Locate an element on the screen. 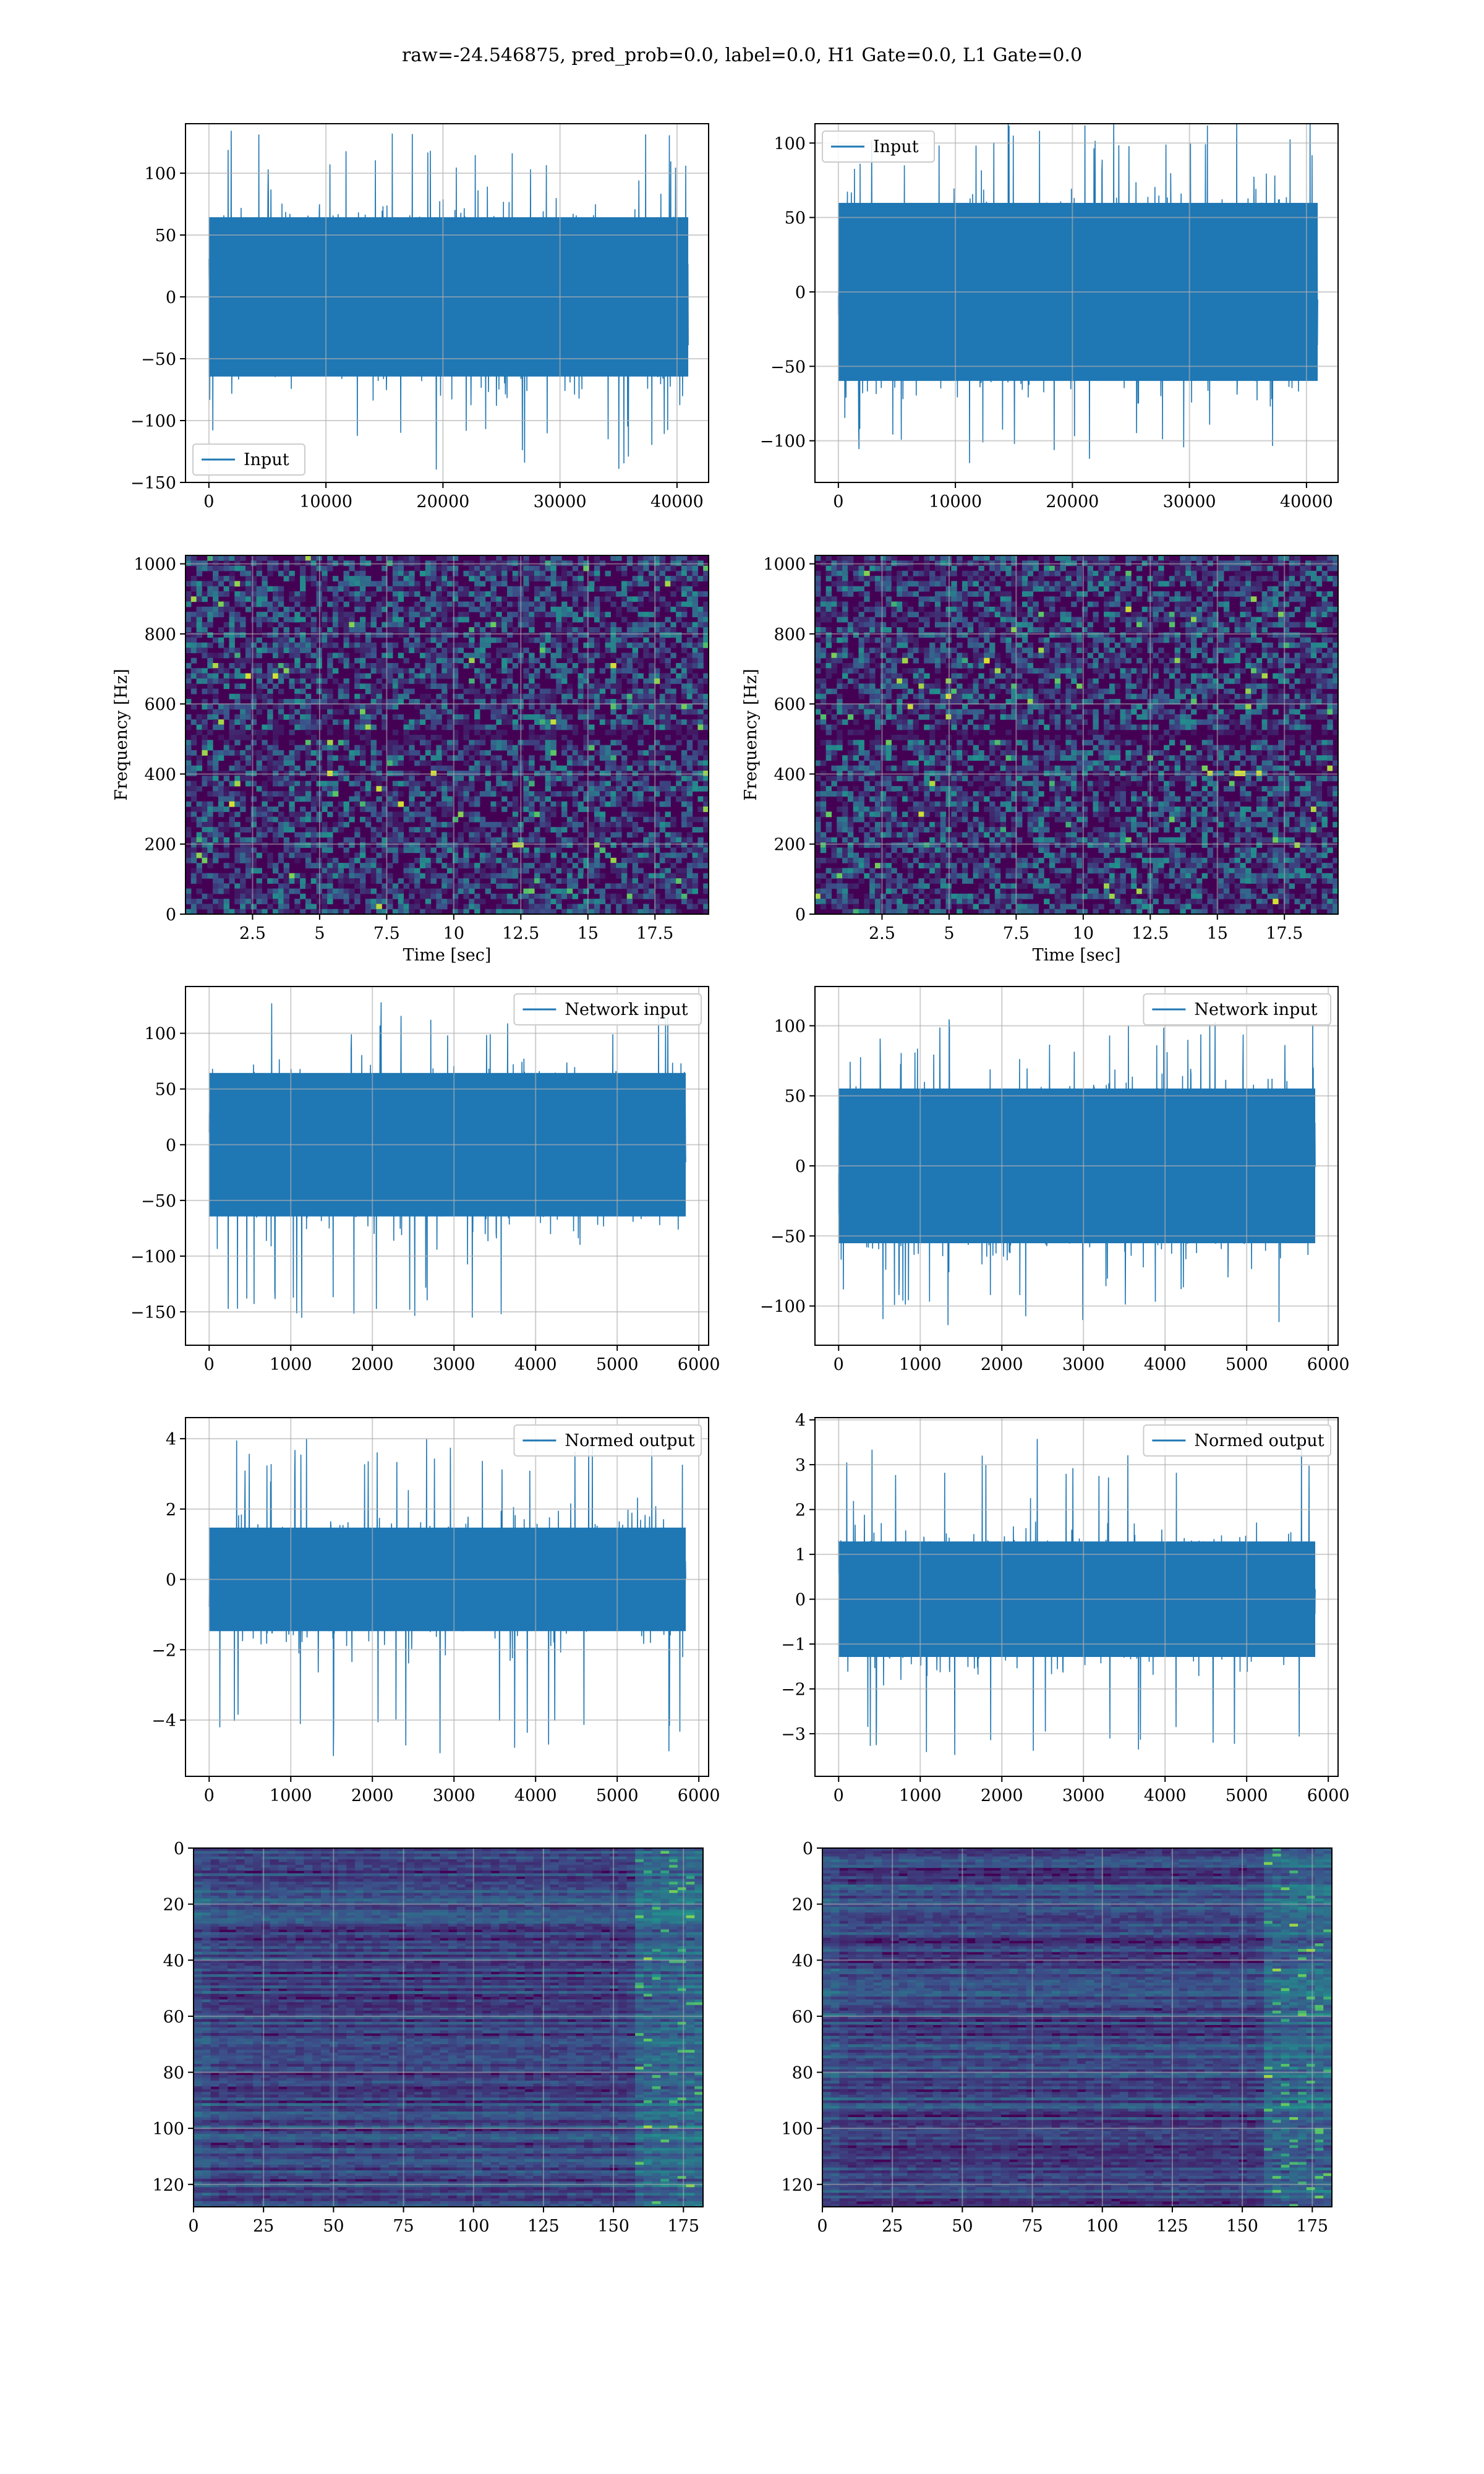  y-tick-label: 1 is located at coordinates (800, 1556).